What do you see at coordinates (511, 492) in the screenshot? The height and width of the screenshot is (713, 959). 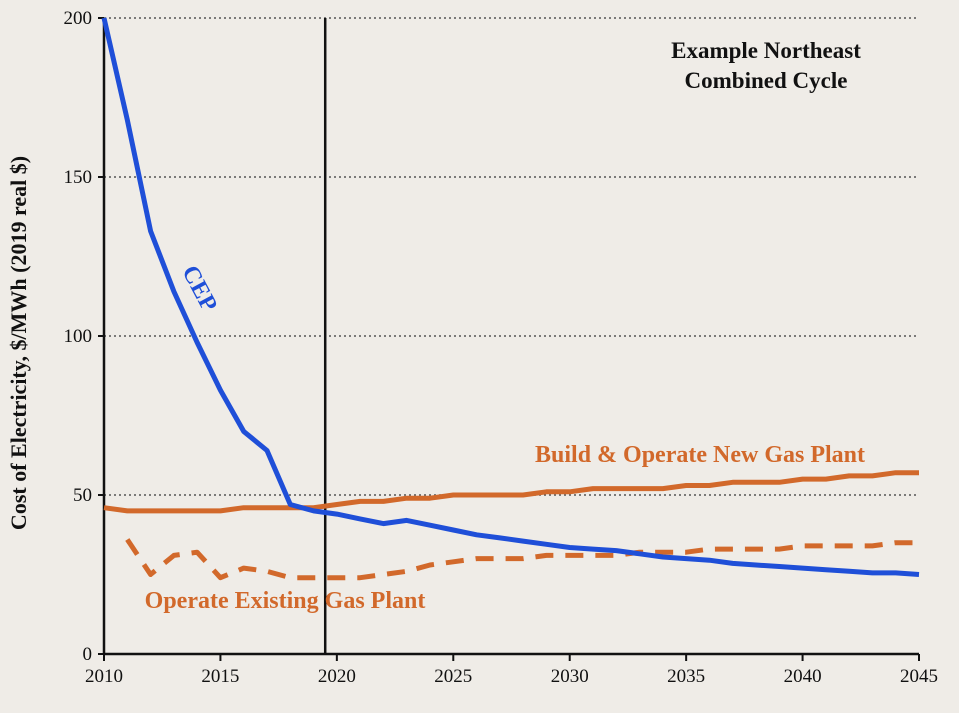 I see `series-line-build-operate-new-gas-plant` at bounding box center [511, 492].